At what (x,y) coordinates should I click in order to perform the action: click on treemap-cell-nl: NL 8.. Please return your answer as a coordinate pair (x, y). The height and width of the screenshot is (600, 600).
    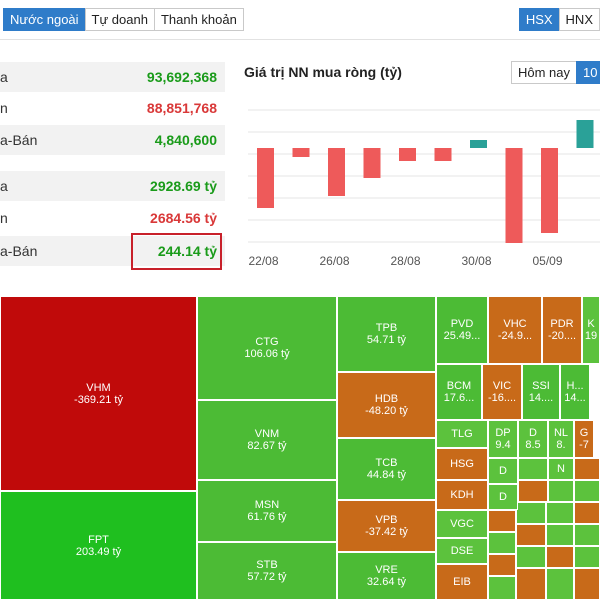
    Looking at the image, I should click on (561, 439).